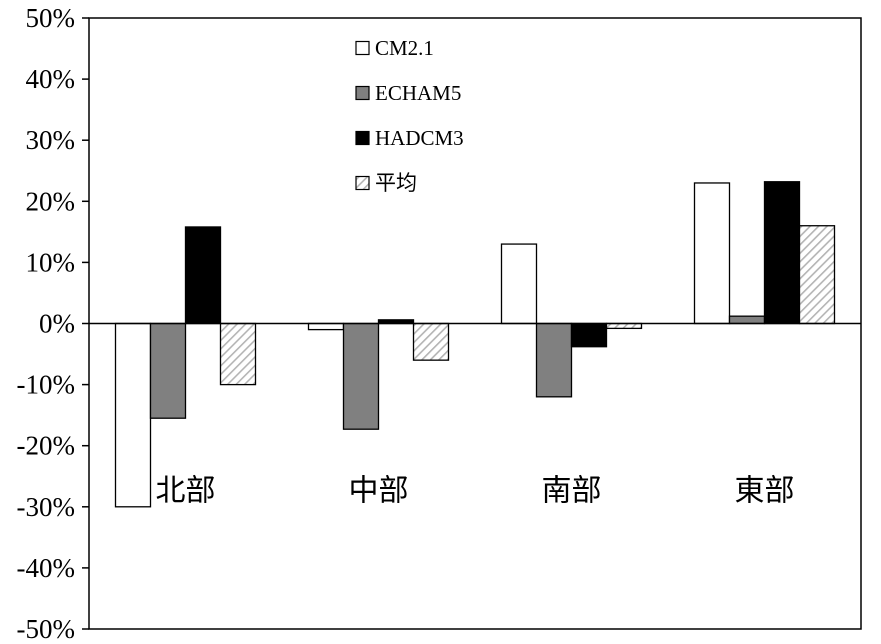 The width and height of the screenshot is (881, 644). Describe the element at coordinates (51, 201) in the screenshot. I see `y-tick-label: 20%` at that location.